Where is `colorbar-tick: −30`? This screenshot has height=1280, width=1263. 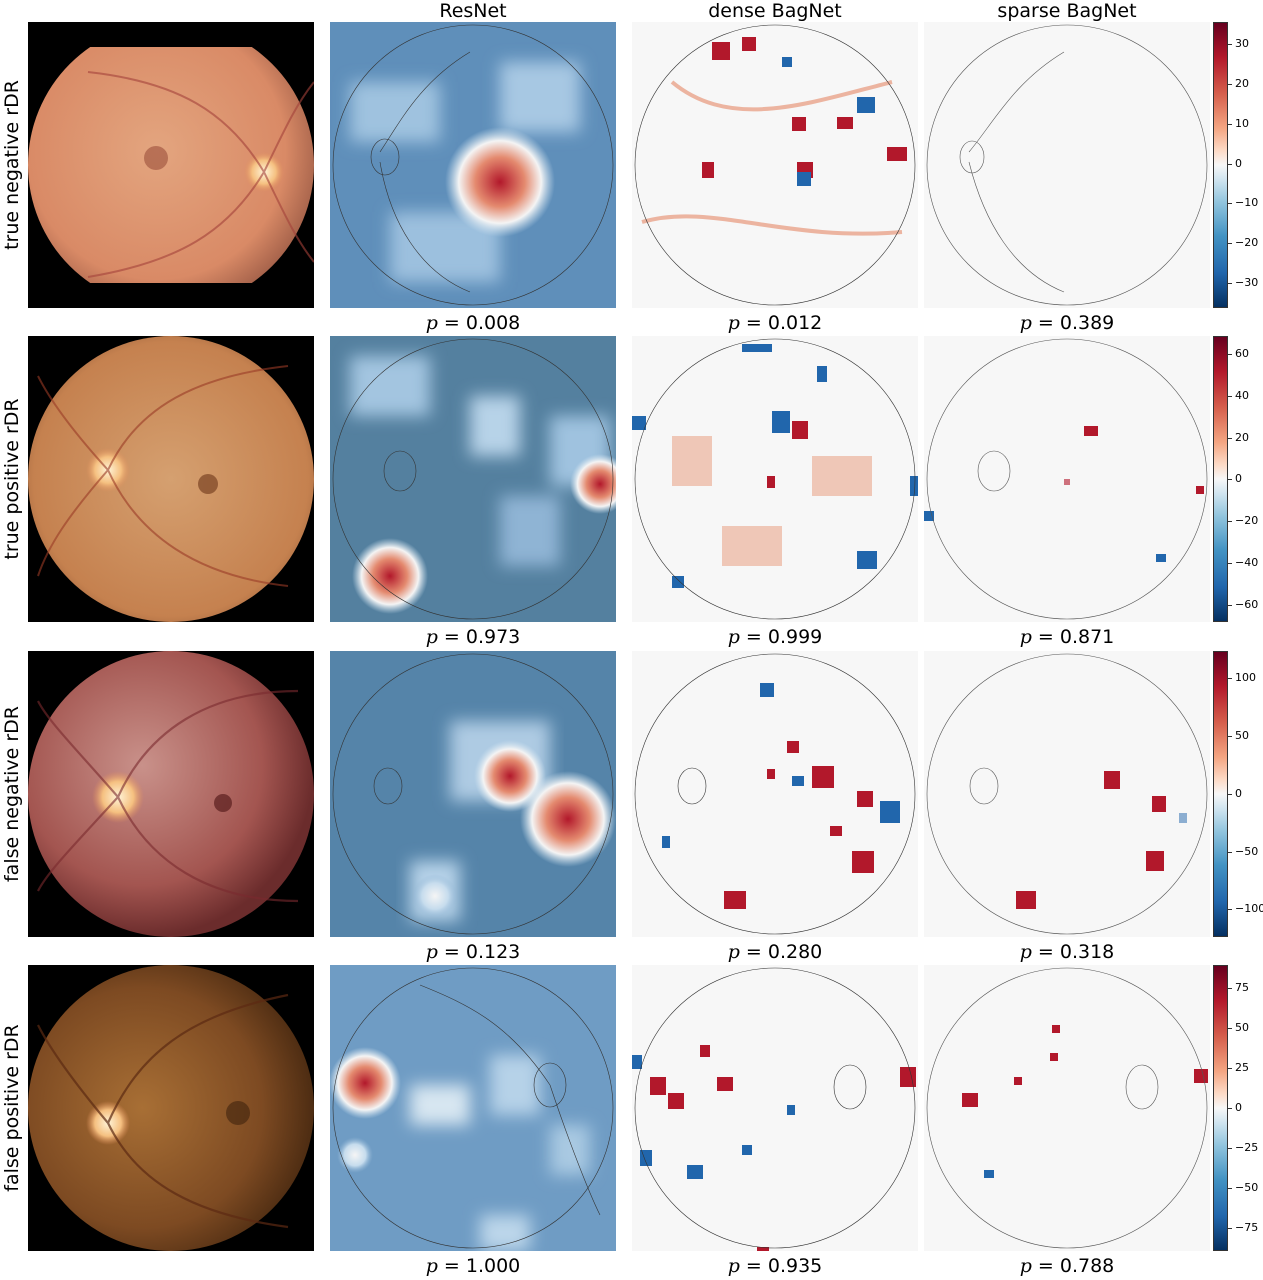 colorbar-tick: −30 is located at coordinates (1243, 283).